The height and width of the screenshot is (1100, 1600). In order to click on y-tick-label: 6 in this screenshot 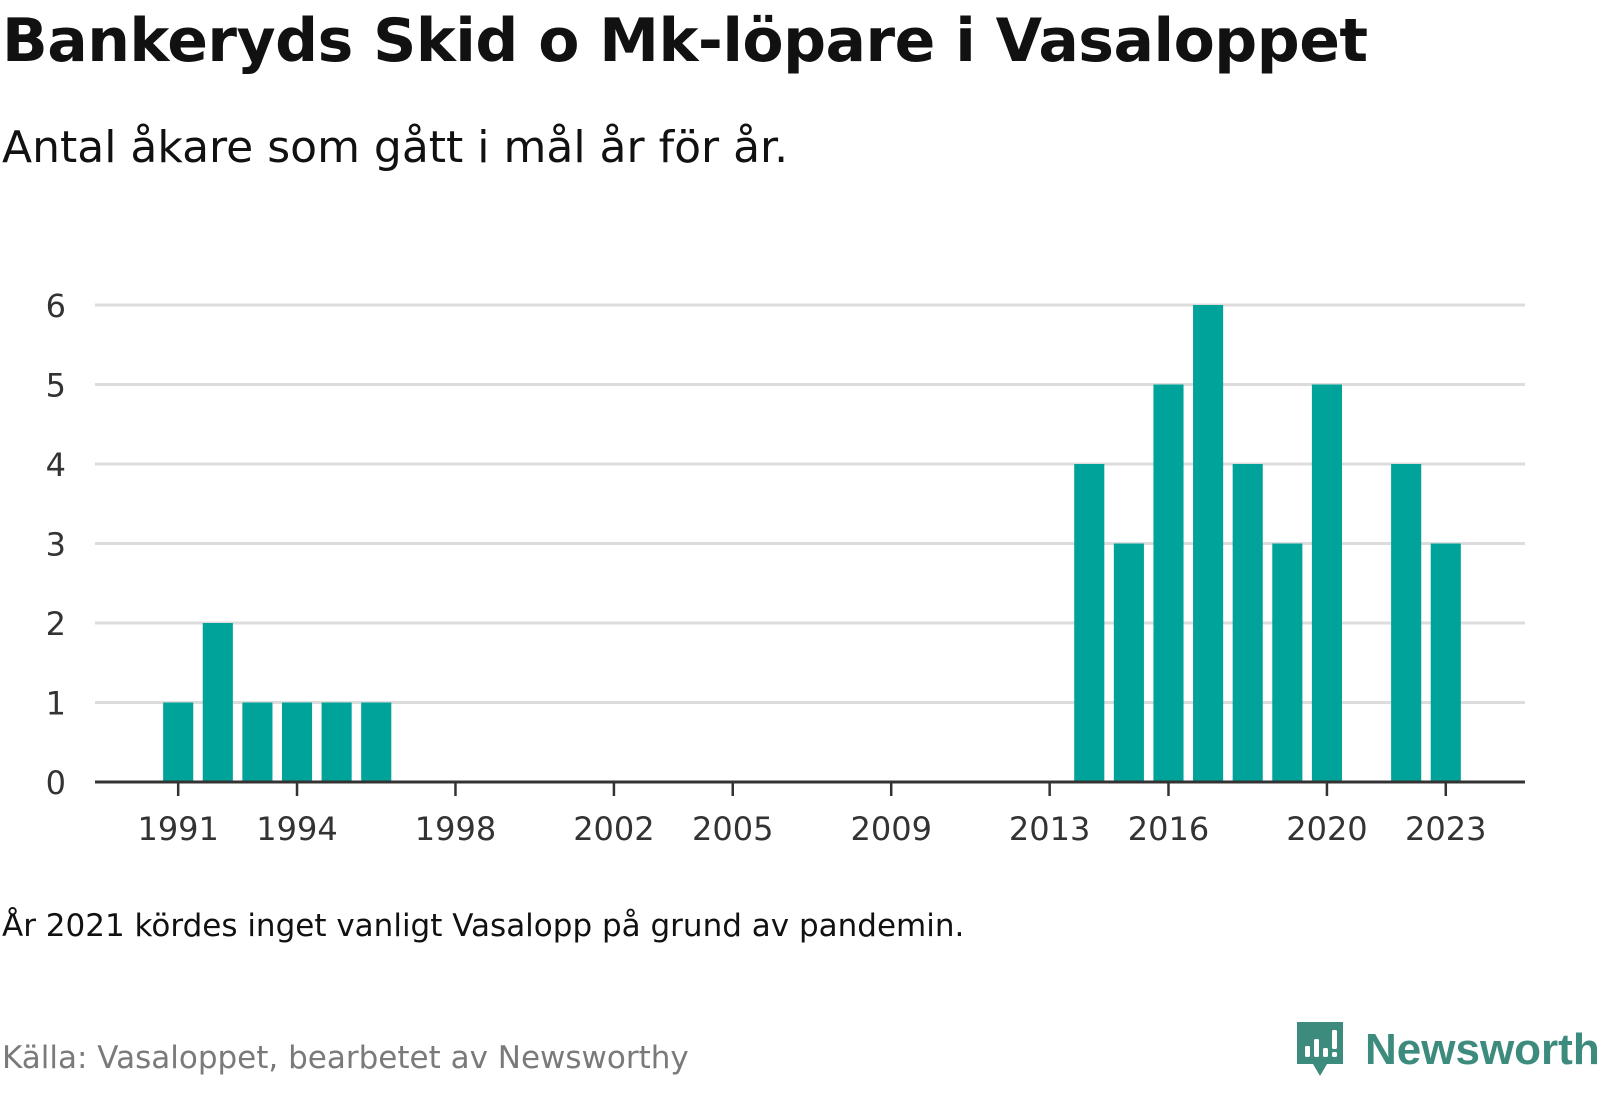, I will do `click(56, 306)`.